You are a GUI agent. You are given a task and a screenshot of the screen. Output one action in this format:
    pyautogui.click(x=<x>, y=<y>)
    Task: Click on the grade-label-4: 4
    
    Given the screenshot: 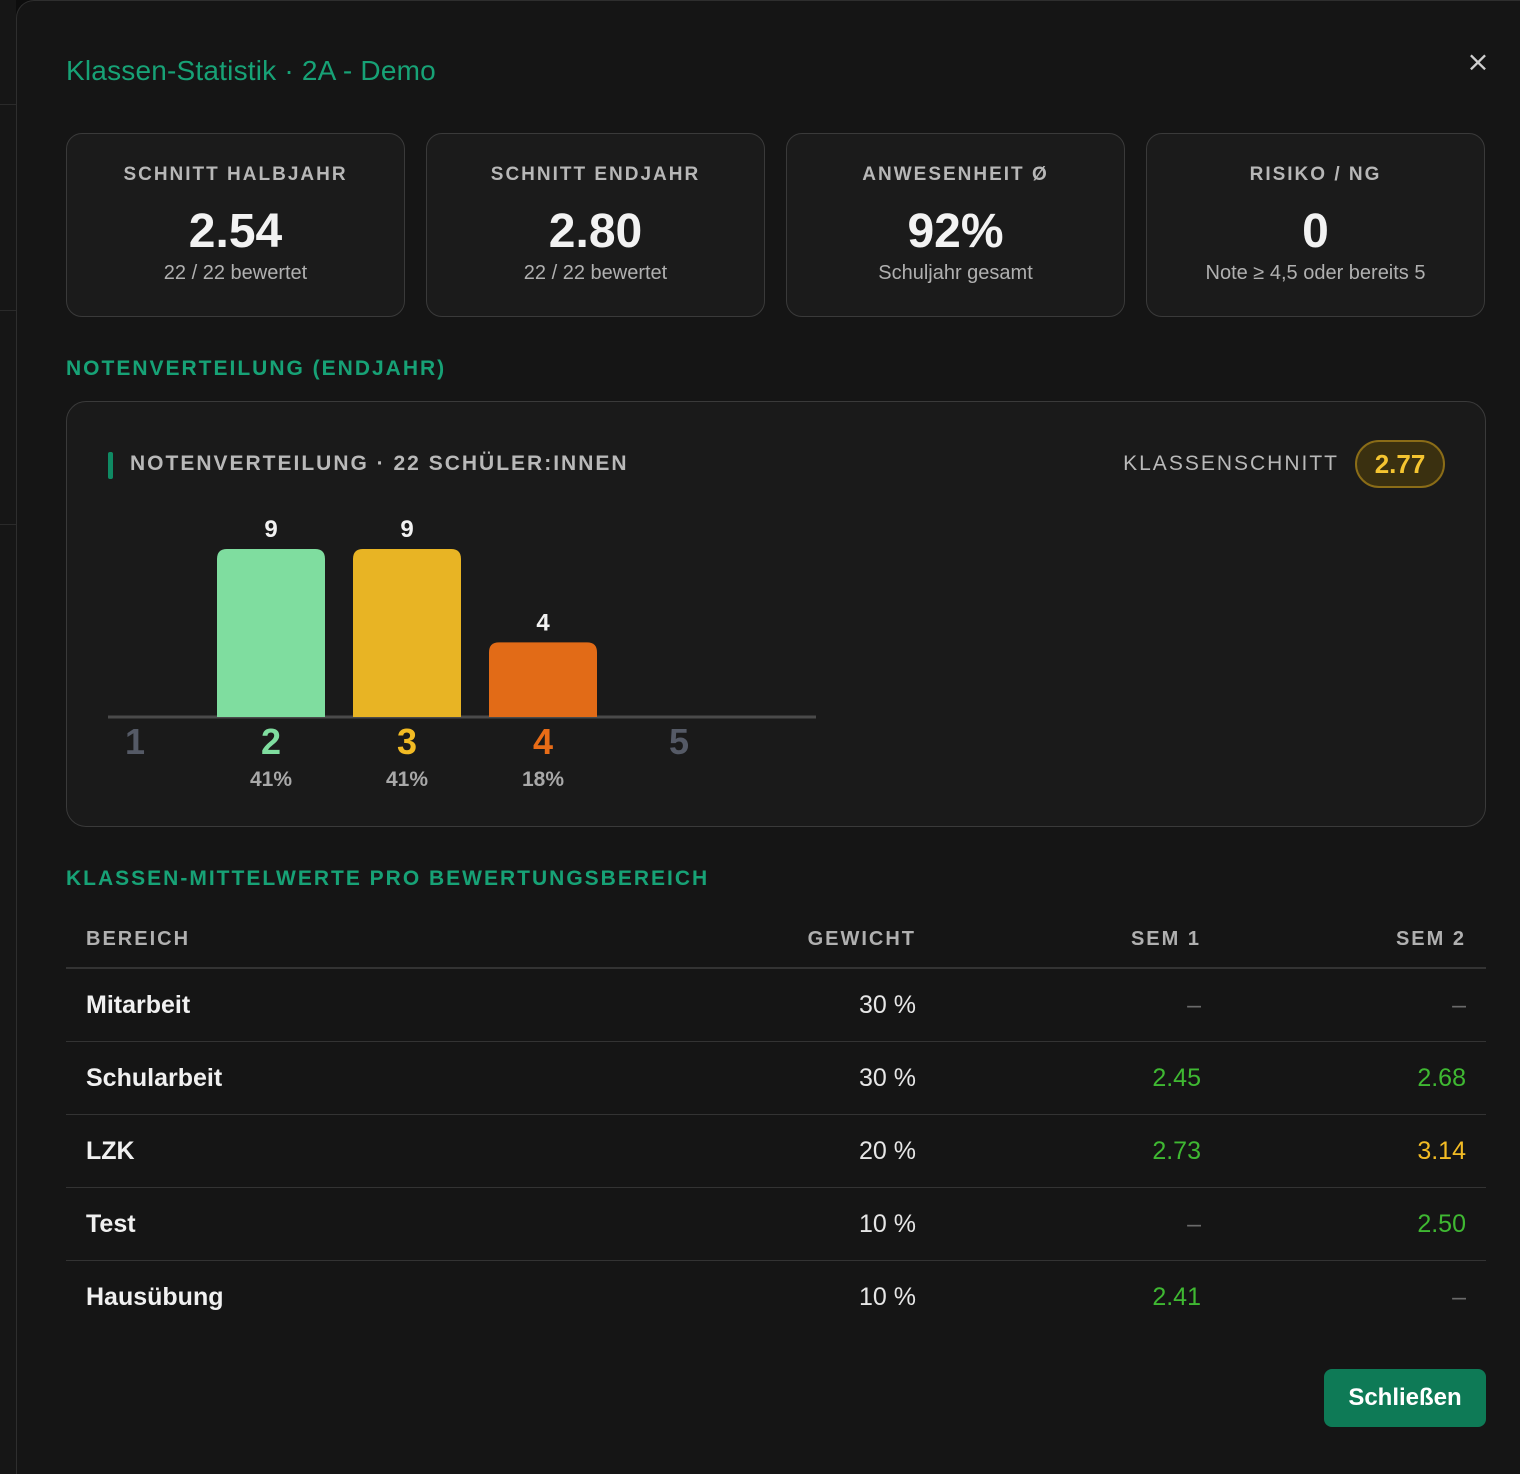 What is the action you would take?
    pyautogui.click(x=543, y=741)
    